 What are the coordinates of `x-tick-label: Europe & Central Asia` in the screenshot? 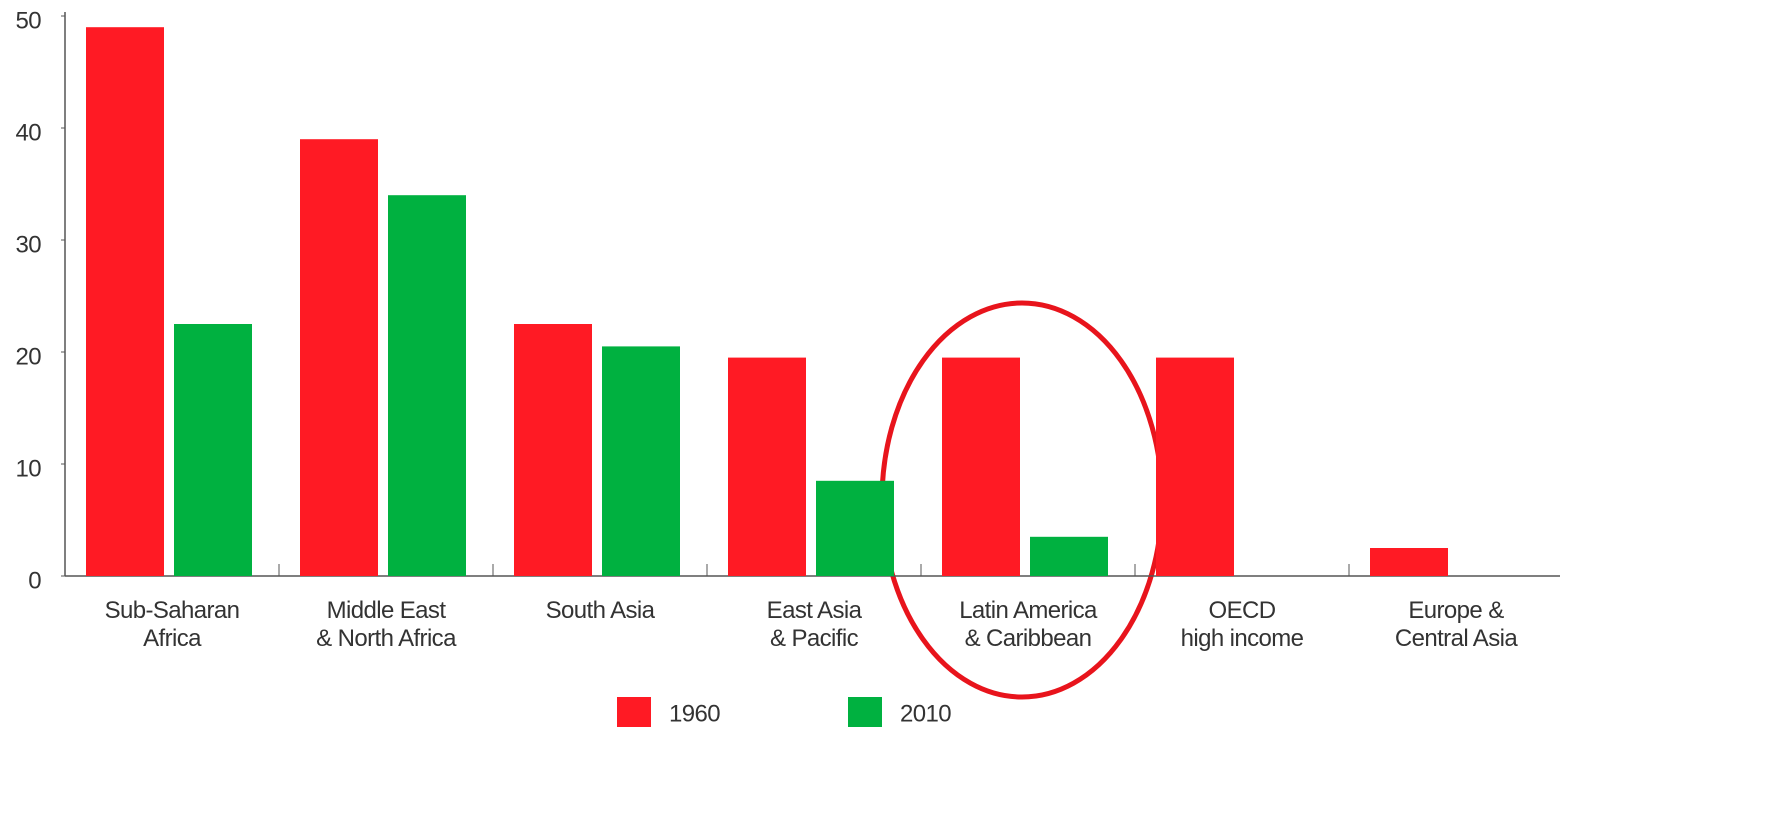 It's located at (1456, 624).